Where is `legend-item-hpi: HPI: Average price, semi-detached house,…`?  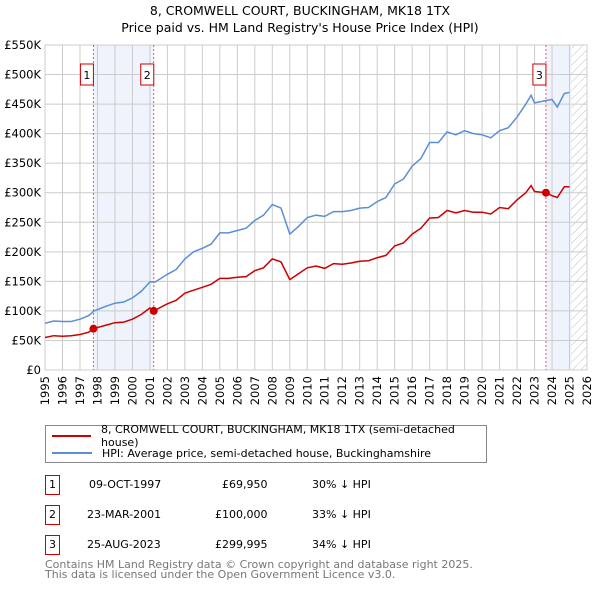
legend-item-hpi: HPI: Average price, semi-detached house,… is located at coordinates (241, 453).